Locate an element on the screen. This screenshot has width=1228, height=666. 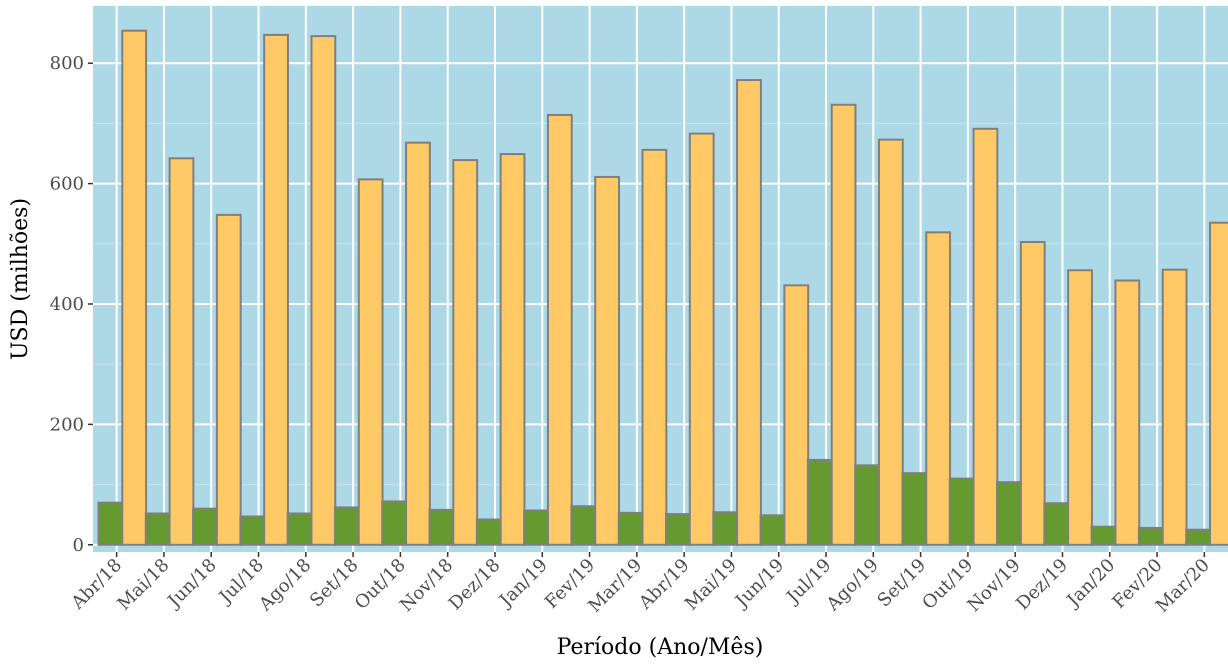
x-tick-label: Jan/20 is located at coordinates (1091, 584).